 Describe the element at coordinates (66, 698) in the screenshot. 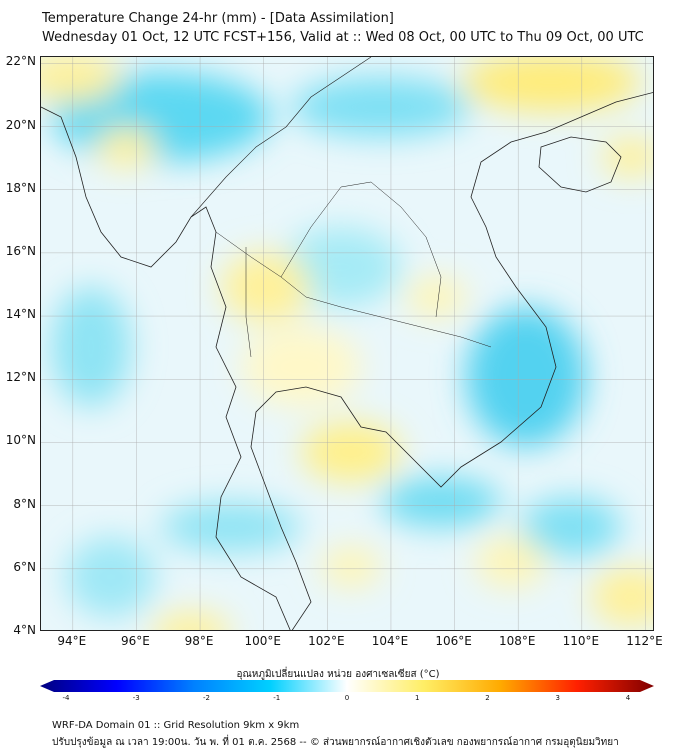

I see `colorbar-tick-label: -4` at that location.